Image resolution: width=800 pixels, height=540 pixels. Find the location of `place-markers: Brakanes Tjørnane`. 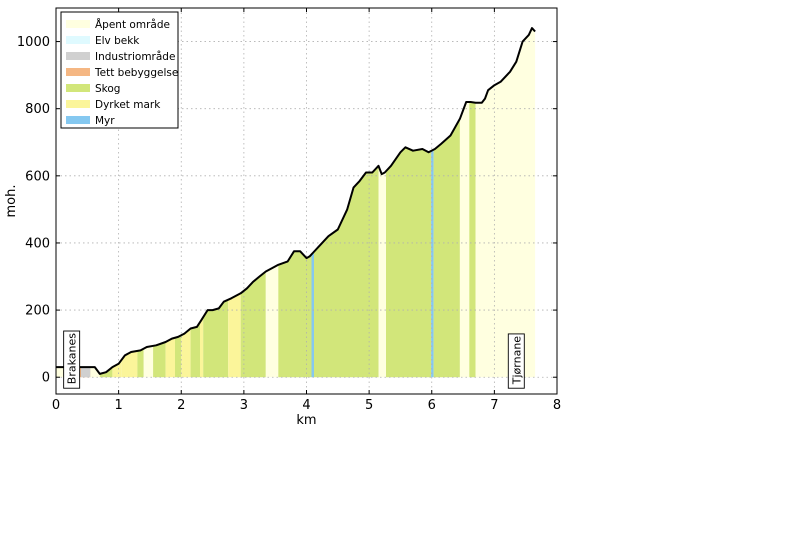

place-markers: Brakanes Tjørnane is located at coordinates (294, 359).